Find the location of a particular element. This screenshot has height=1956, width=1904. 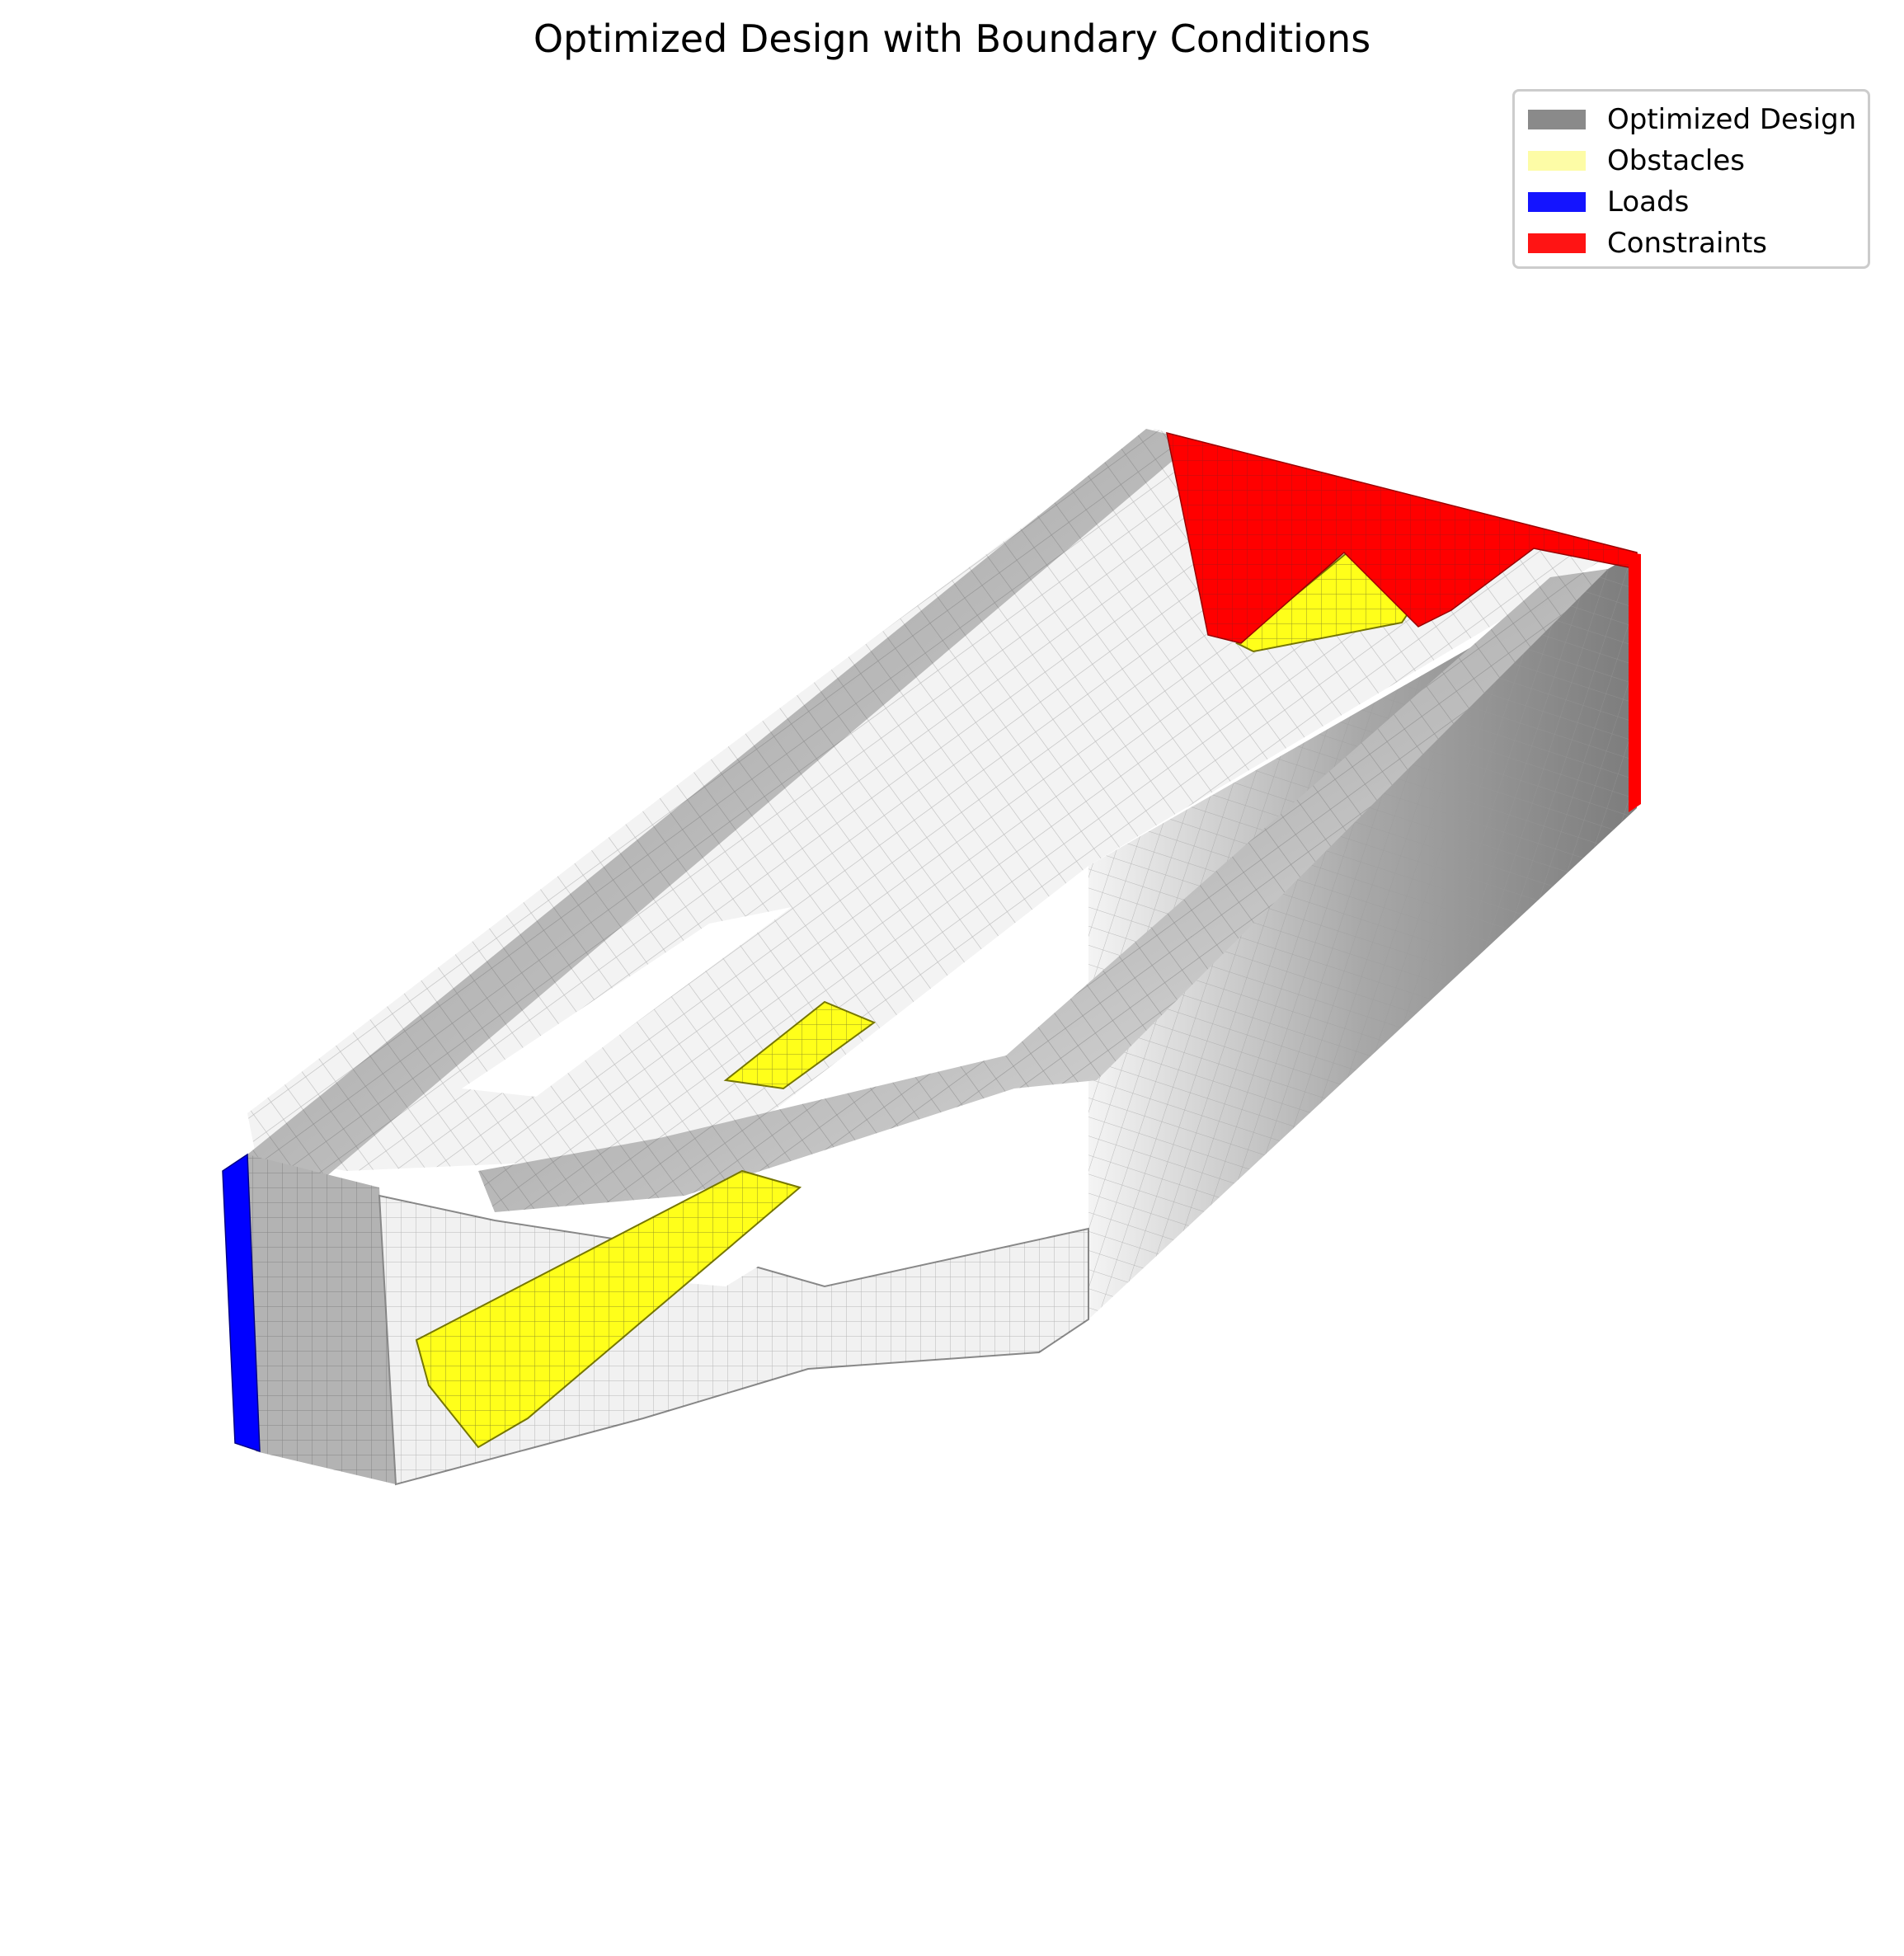

loads is located at coordinates (241, 1303).